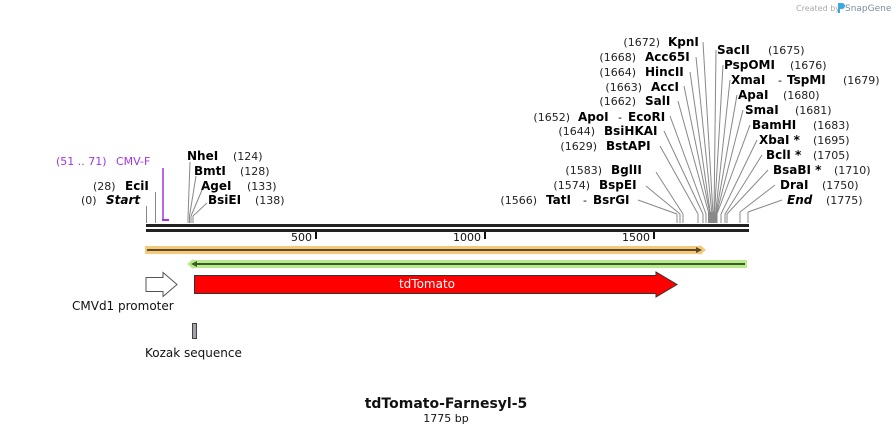  What do you see at coordinates (733, 50) in the screenshot?
I see `svg-text: SacII` at bounding box center [733, 50].